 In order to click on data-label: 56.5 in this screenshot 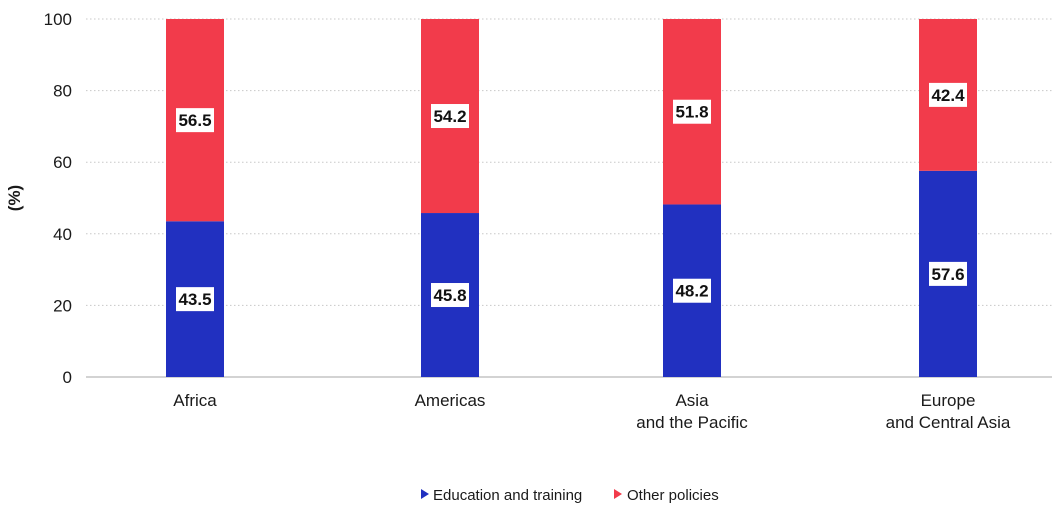, I will do `click(194, 120)`.